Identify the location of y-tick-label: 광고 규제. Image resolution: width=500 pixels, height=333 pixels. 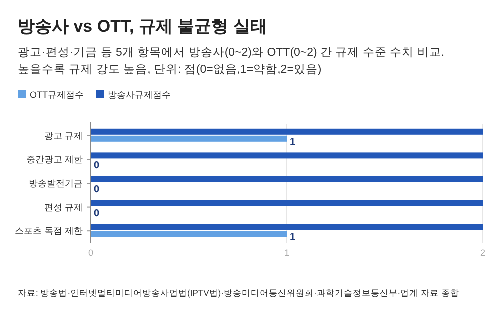
(63, 135).